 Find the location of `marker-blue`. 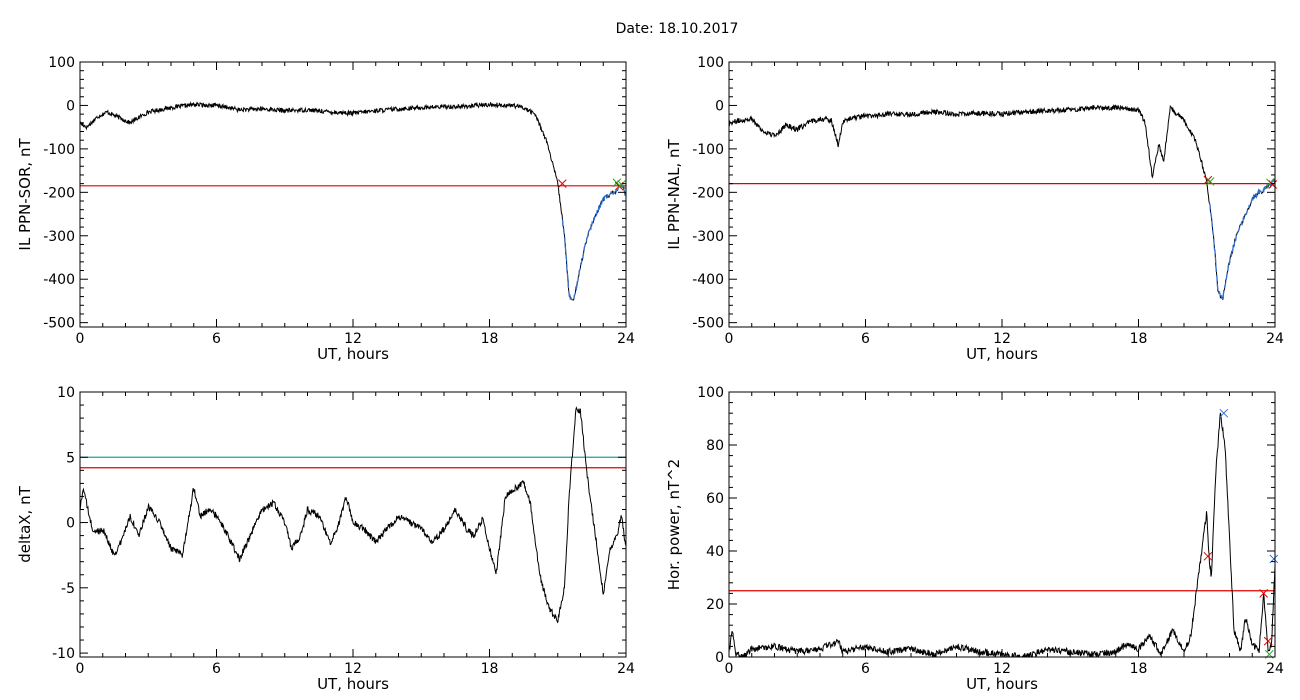

marker-blue is located at coordinates (1224, 413).